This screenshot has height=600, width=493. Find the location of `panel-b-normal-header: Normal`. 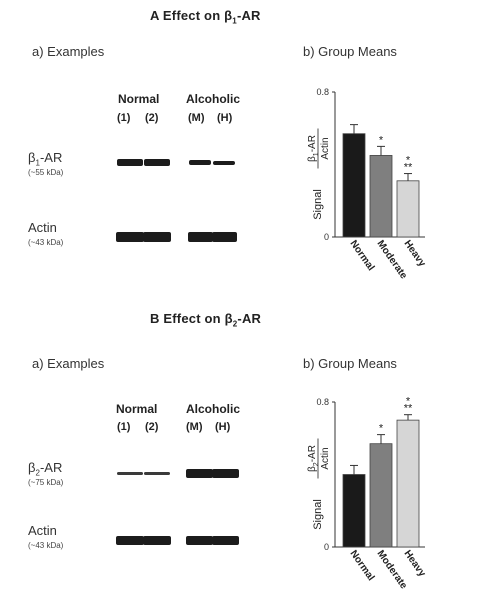

panel-b-normal-header: Normal is located at coordinates (137, 409).